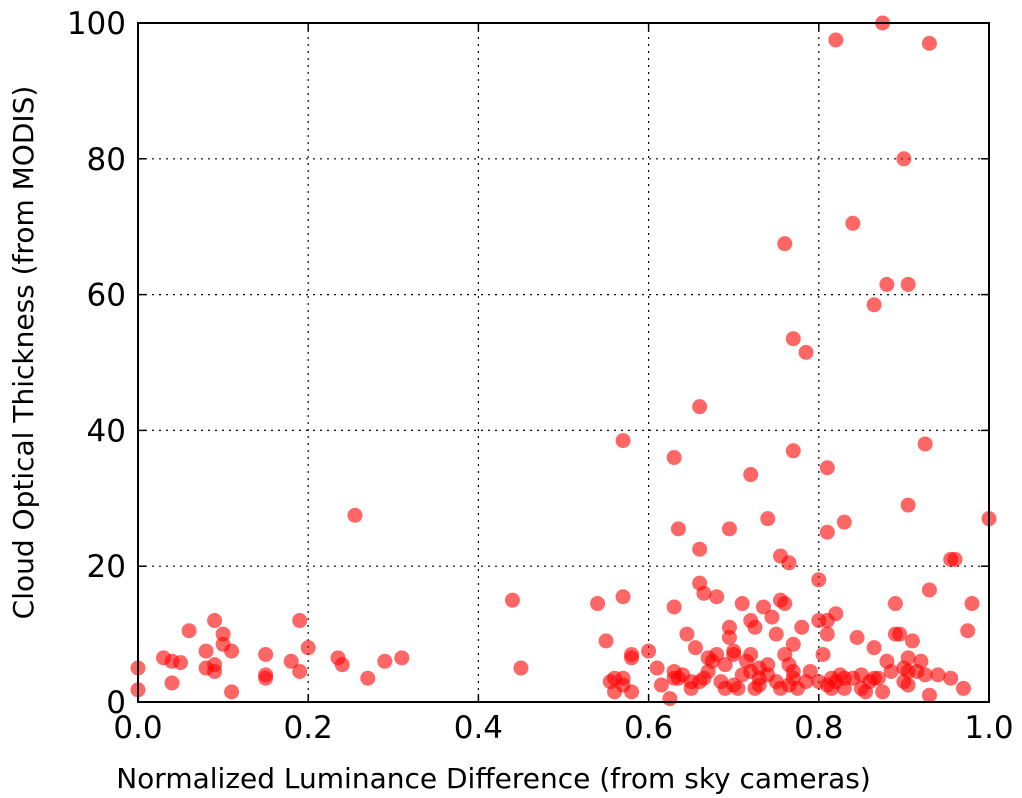 The width and height of the screenshot is (1022, 798). I want to click on y-axis-label: Cloud Optical Thickness (from MODIS), so click(23, 353).